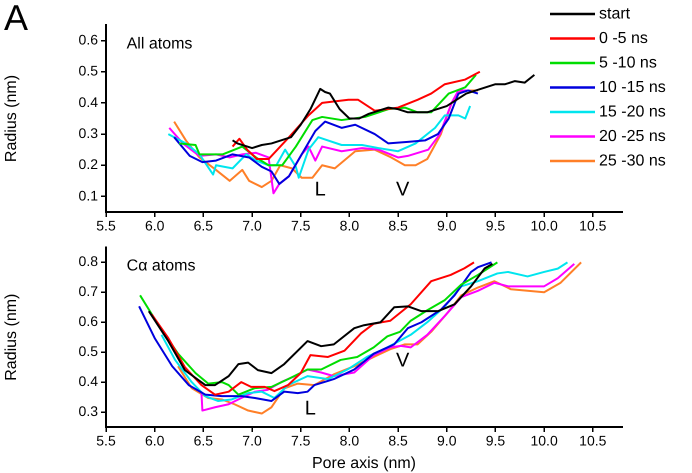  What do you see at coordinates (632, 136) in the screenshot?
I see `legend-label: 20 -25 ns` at bounding box center [632, 136].